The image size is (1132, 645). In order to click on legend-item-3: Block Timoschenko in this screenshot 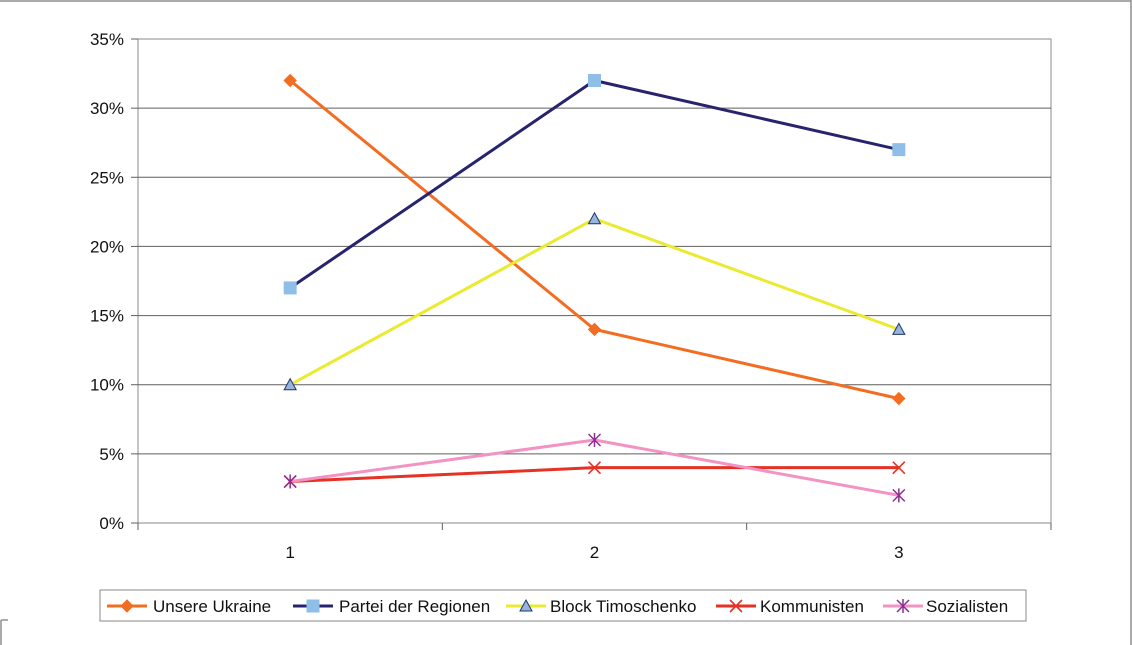, I will do `click(601, 606)`.